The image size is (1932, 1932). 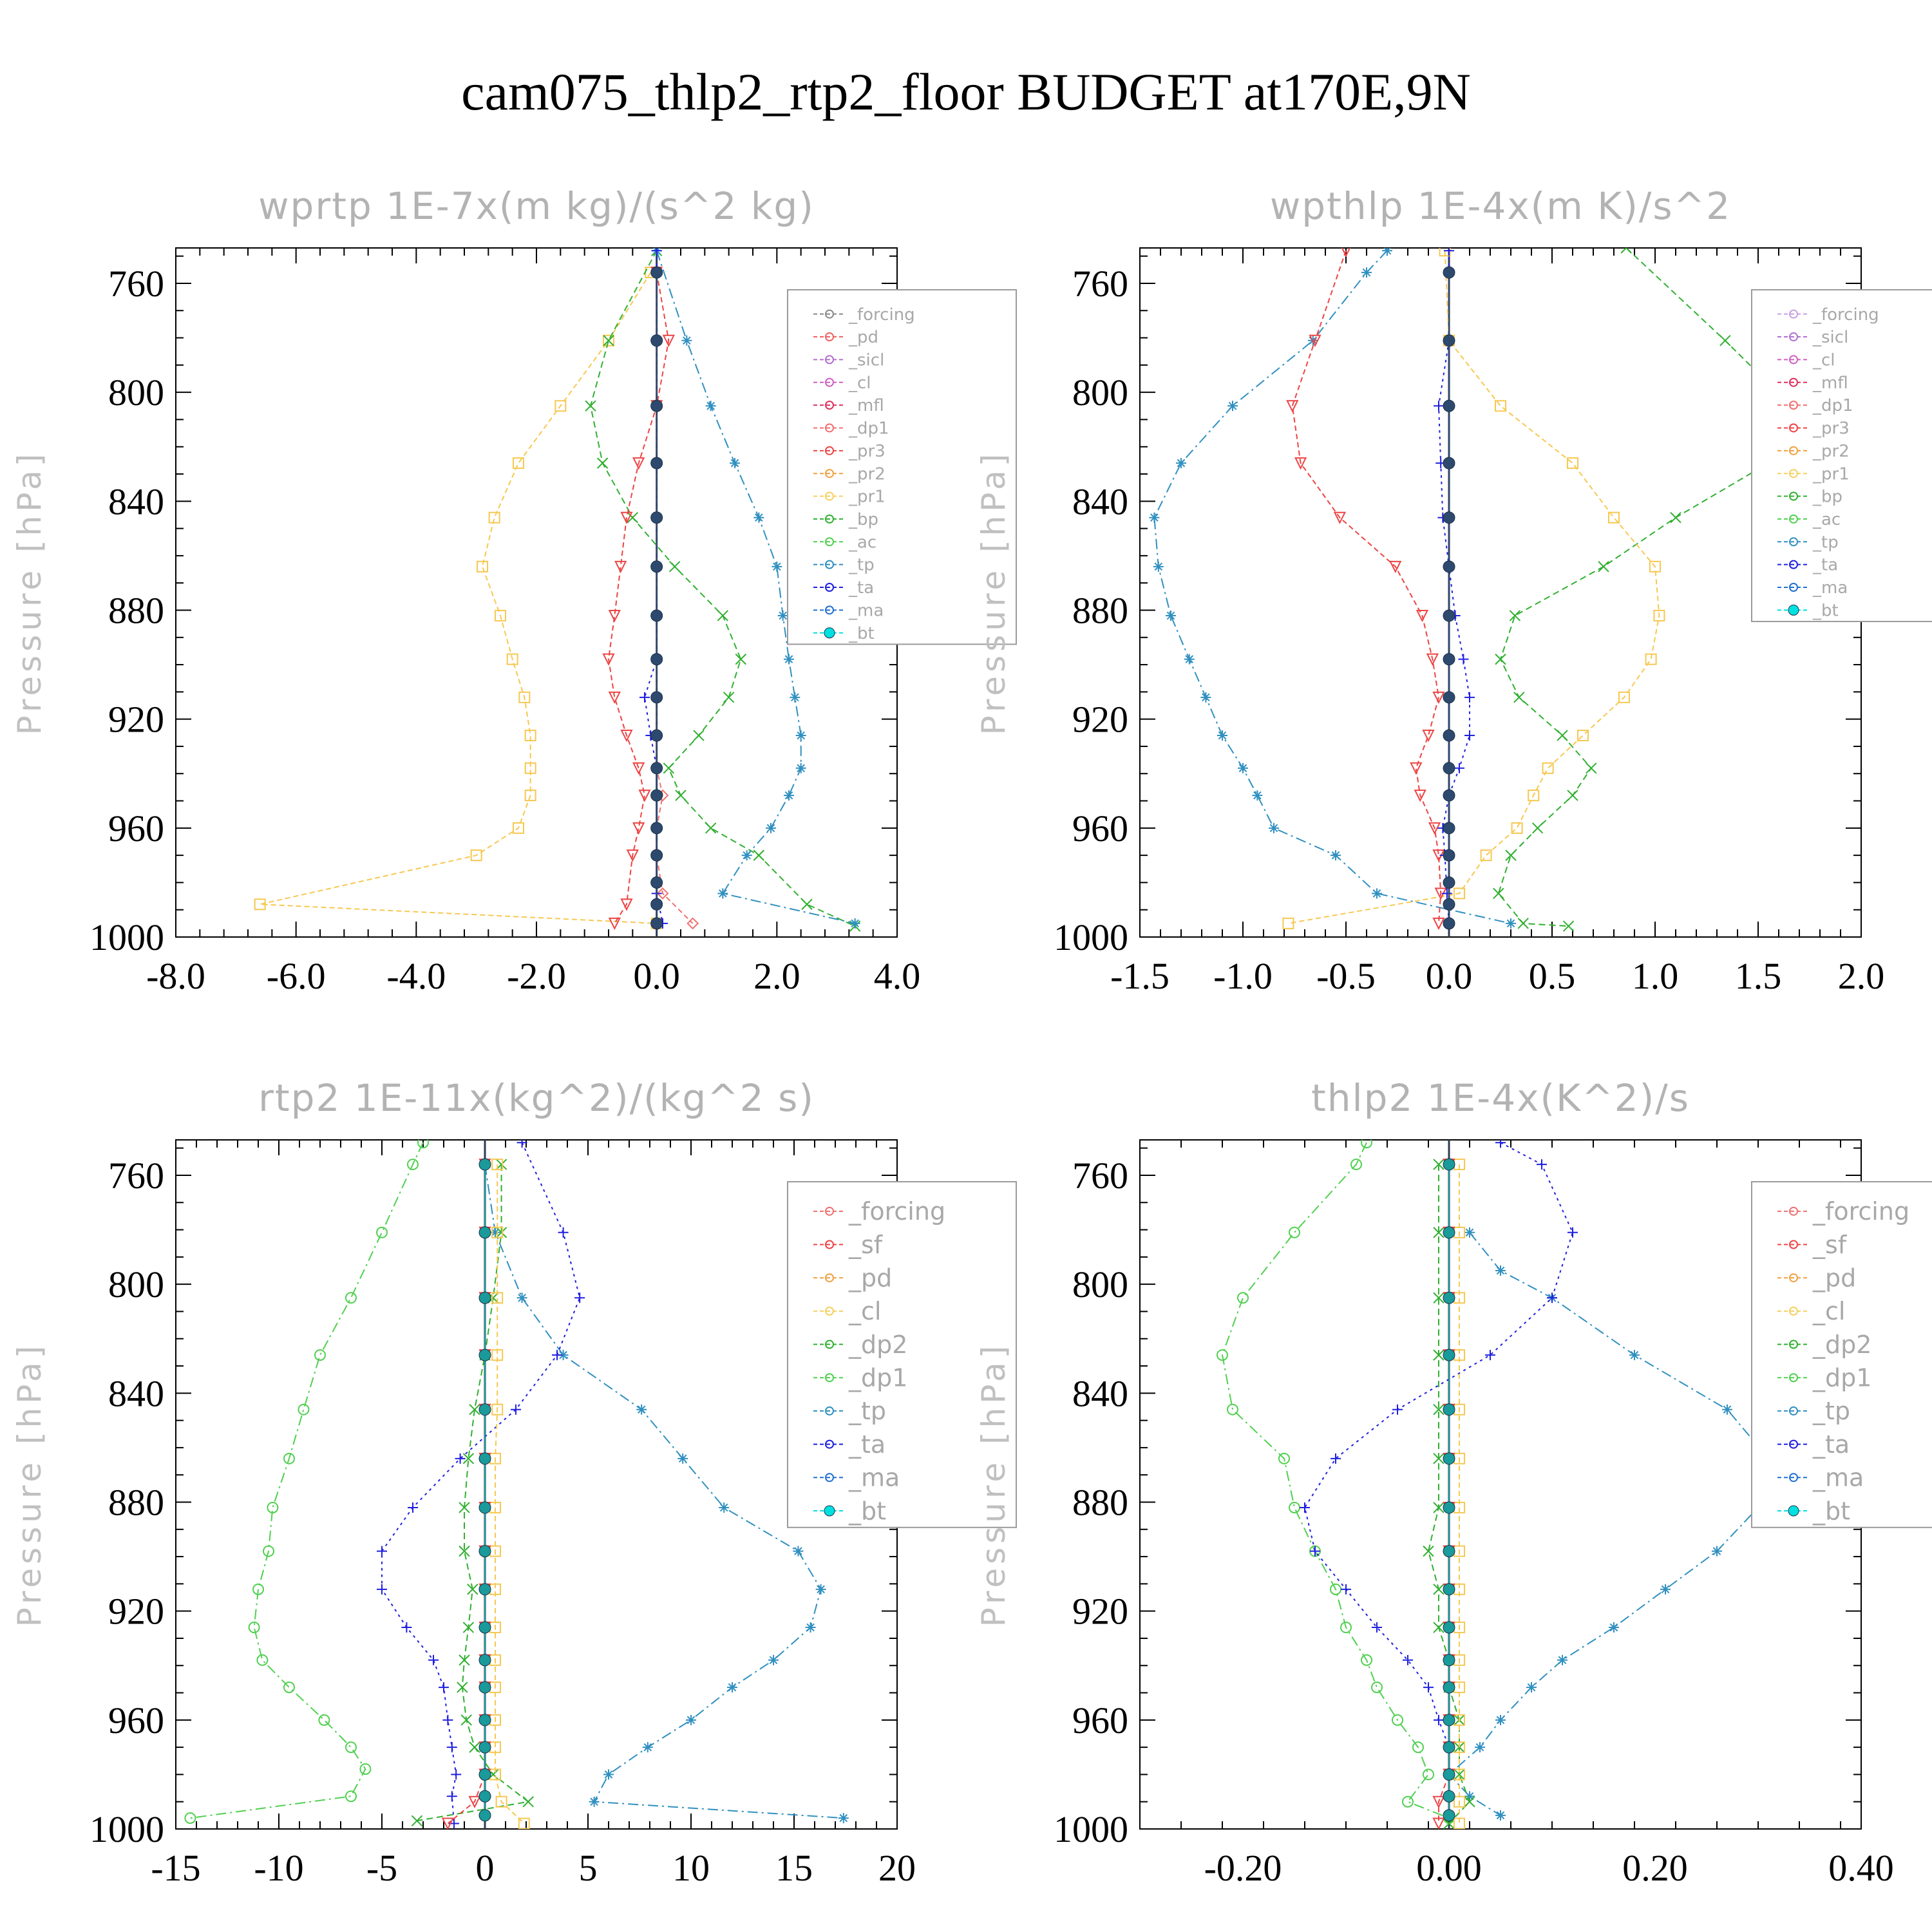 I want to click on y-tick-label: 1000, so click(x=127, y=937).